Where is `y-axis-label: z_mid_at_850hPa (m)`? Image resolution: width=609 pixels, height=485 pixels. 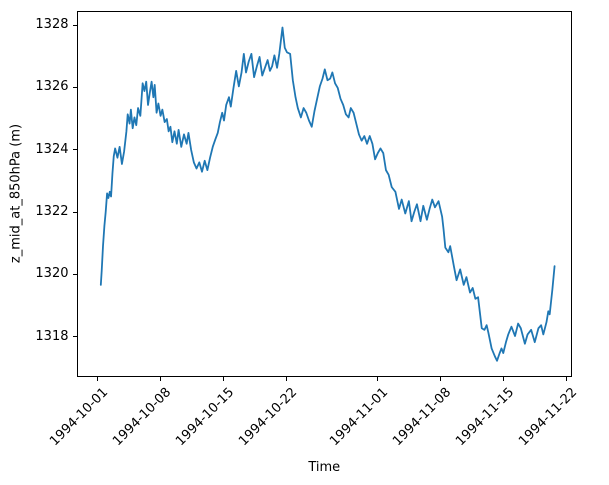 y-axis-label: z_mid_at_850hPa (m) is located at coordinates (16, 193).